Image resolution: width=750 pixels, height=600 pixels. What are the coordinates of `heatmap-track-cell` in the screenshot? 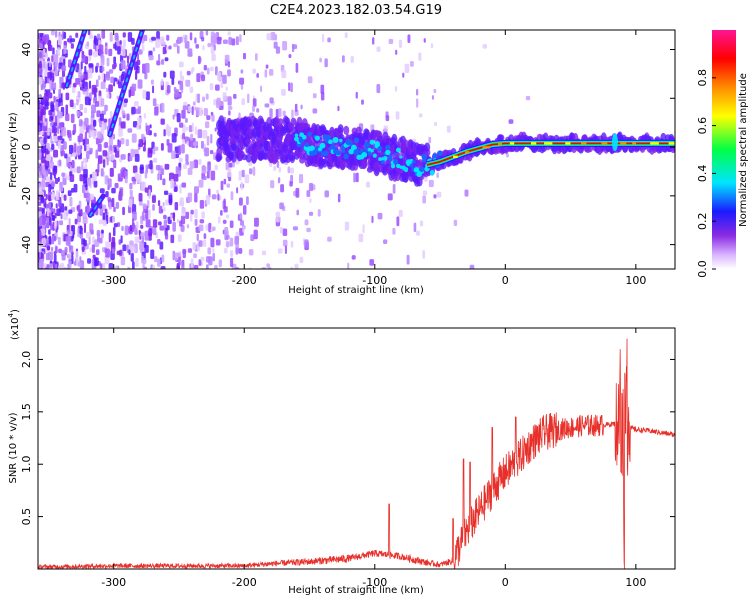 It's located at (219, 152).